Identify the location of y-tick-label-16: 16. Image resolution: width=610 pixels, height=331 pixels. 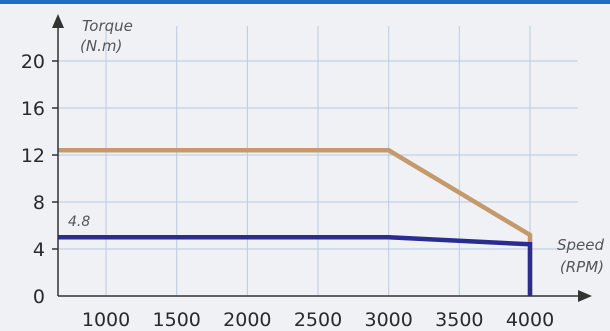
(33, 109).